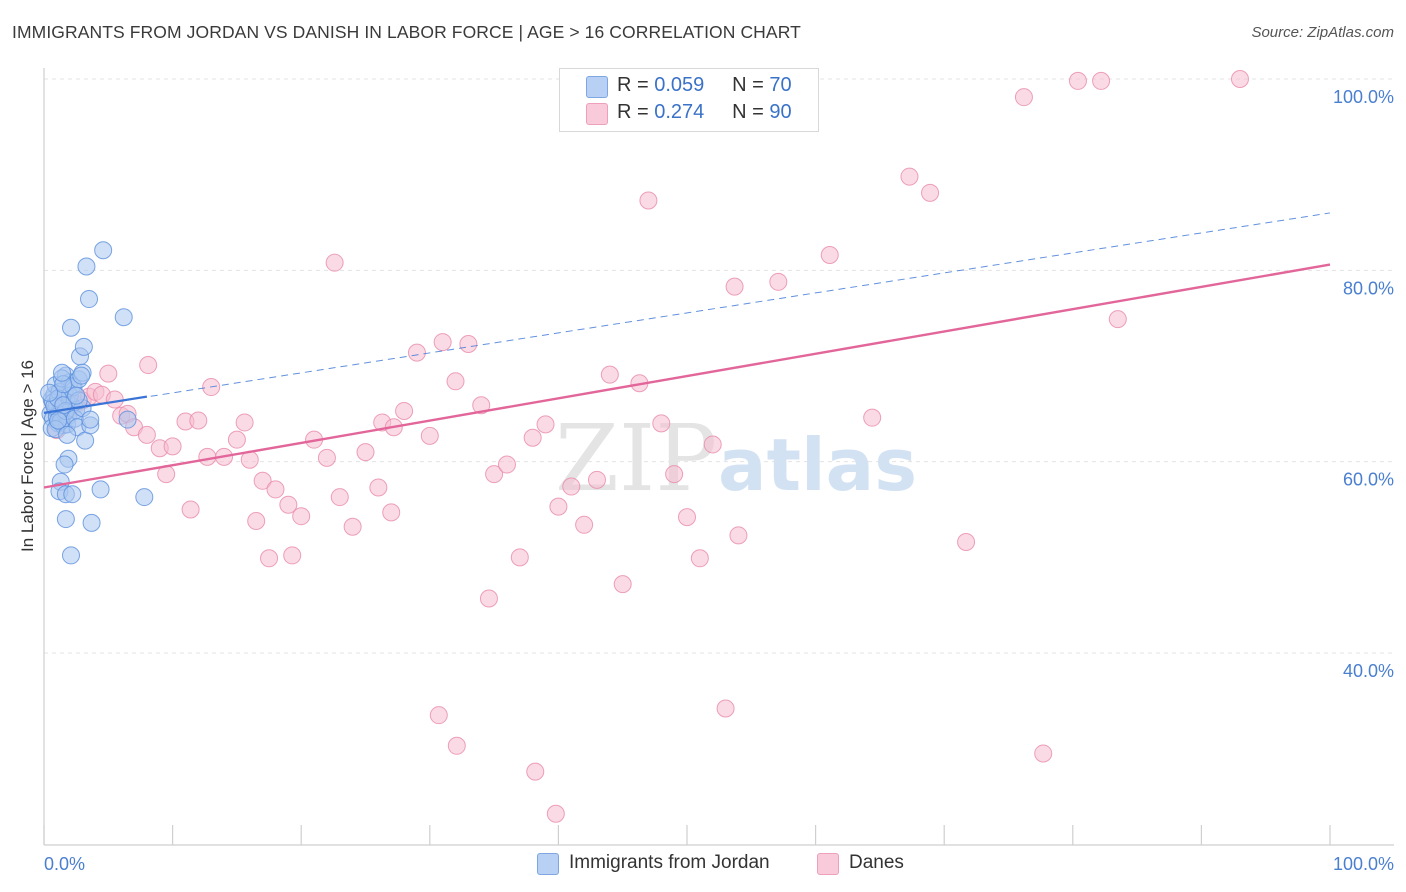  Describe the element at coordinates (597, 87) in the screenshot. I see `legend-swatch-jordan` at that location.